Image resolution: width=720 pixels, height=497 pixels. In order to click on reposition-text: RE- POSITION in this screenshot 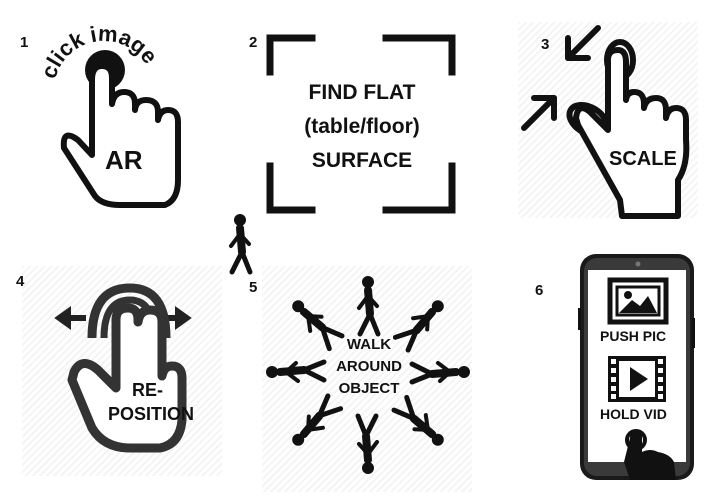, I will do `click(151, 402)`.